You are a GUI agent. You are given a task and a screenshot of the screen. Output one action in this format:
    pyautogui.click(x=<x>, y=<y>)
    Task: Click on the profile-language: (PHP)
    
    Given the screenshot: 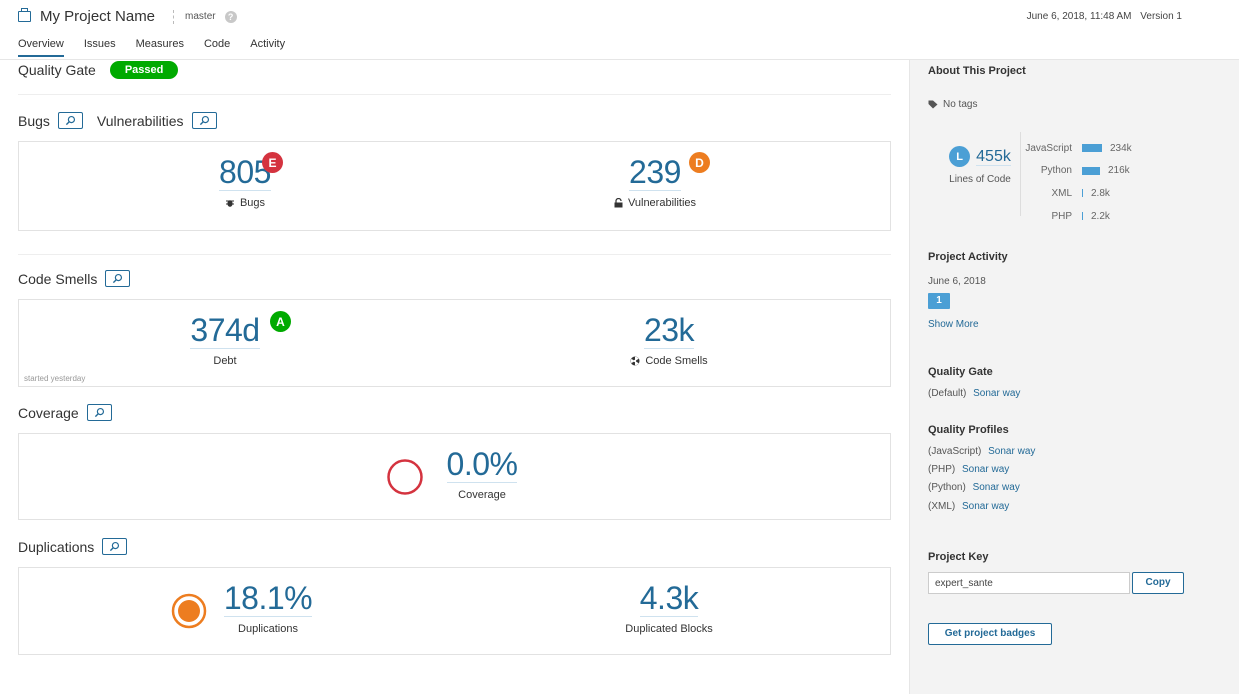 What is the action you would take?
    pyautogui.click(x=942, y=469)
    